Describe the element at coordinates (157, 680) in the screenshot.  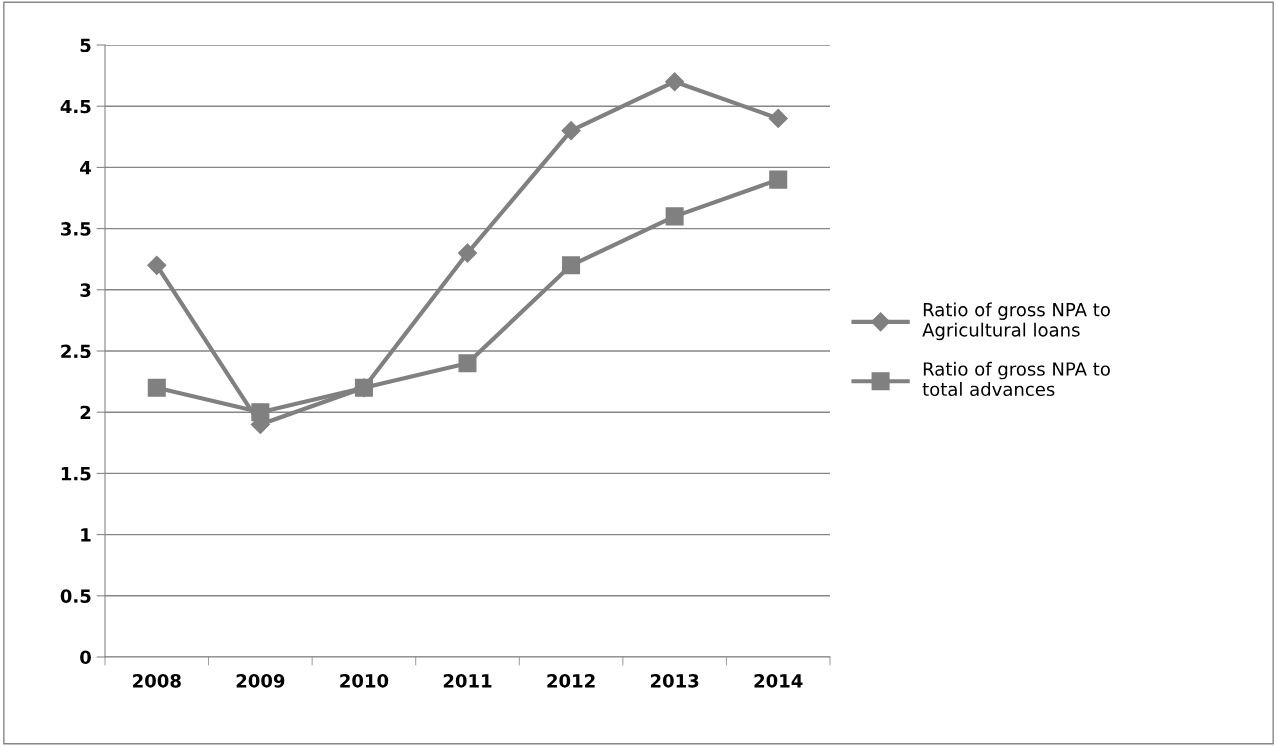
I see `x-tick-label: 2008` at that location.